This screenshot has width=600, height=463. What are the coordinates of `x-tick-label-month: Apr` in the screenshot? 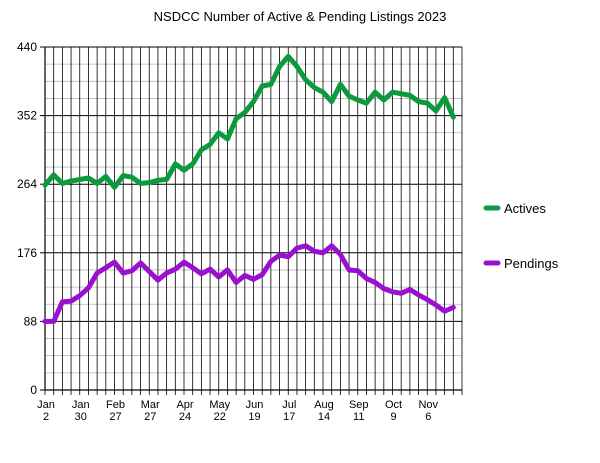 It's located at (184, 405).